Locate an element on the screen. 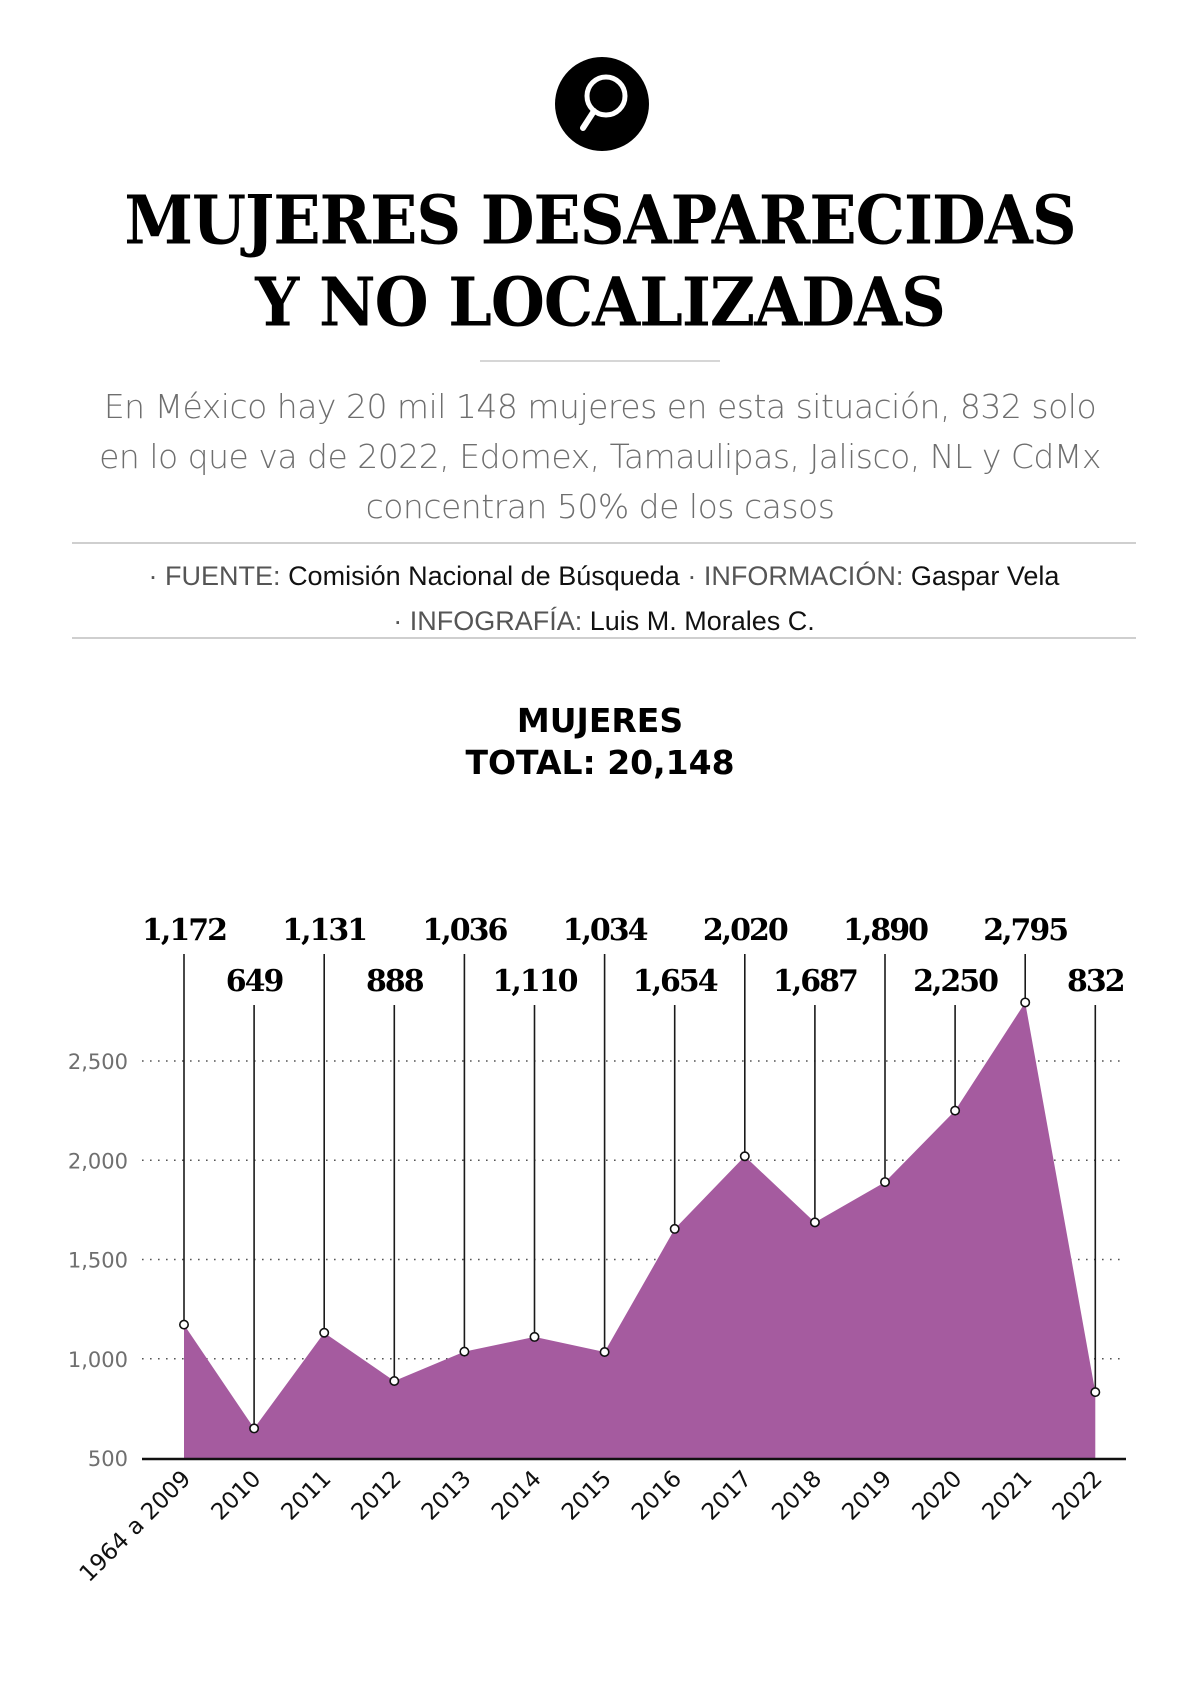 This screenshot has height=1700, width=1200. y-tick-label: 500 is located at coordinates (108, 1459).